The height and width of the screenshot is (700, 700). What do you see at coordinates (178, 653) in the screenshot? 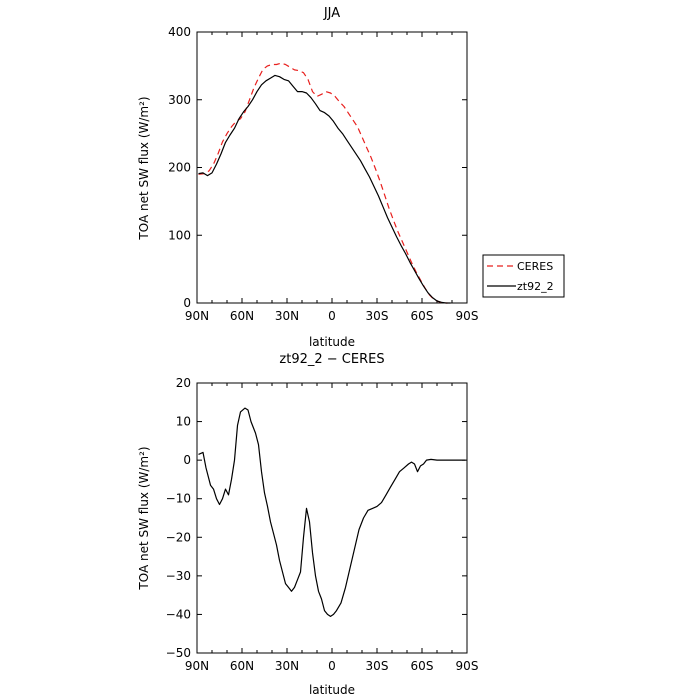
I see `y-tick-label: −50` at bounding box center [178, 653].